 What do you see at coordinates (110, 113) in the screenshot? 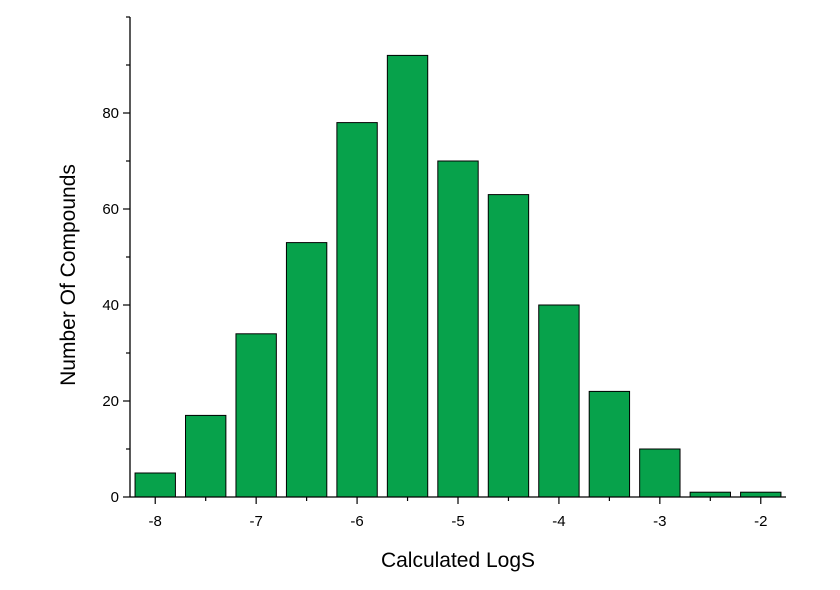
I see `y-tick-label: 80` at bounding box center [110, 113].